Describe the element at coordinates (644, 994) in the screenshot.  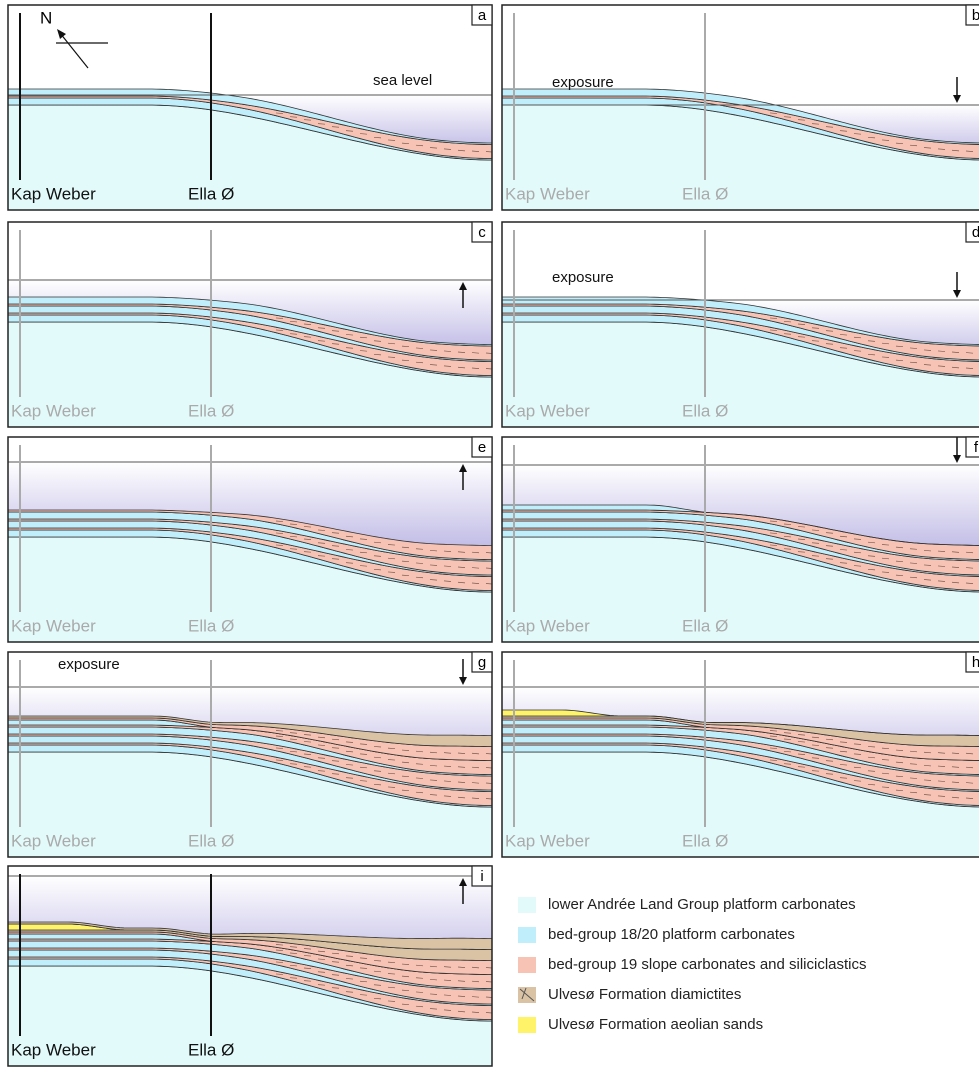
I see `legend-label: Ulvesø Formation diamictites` at that location.